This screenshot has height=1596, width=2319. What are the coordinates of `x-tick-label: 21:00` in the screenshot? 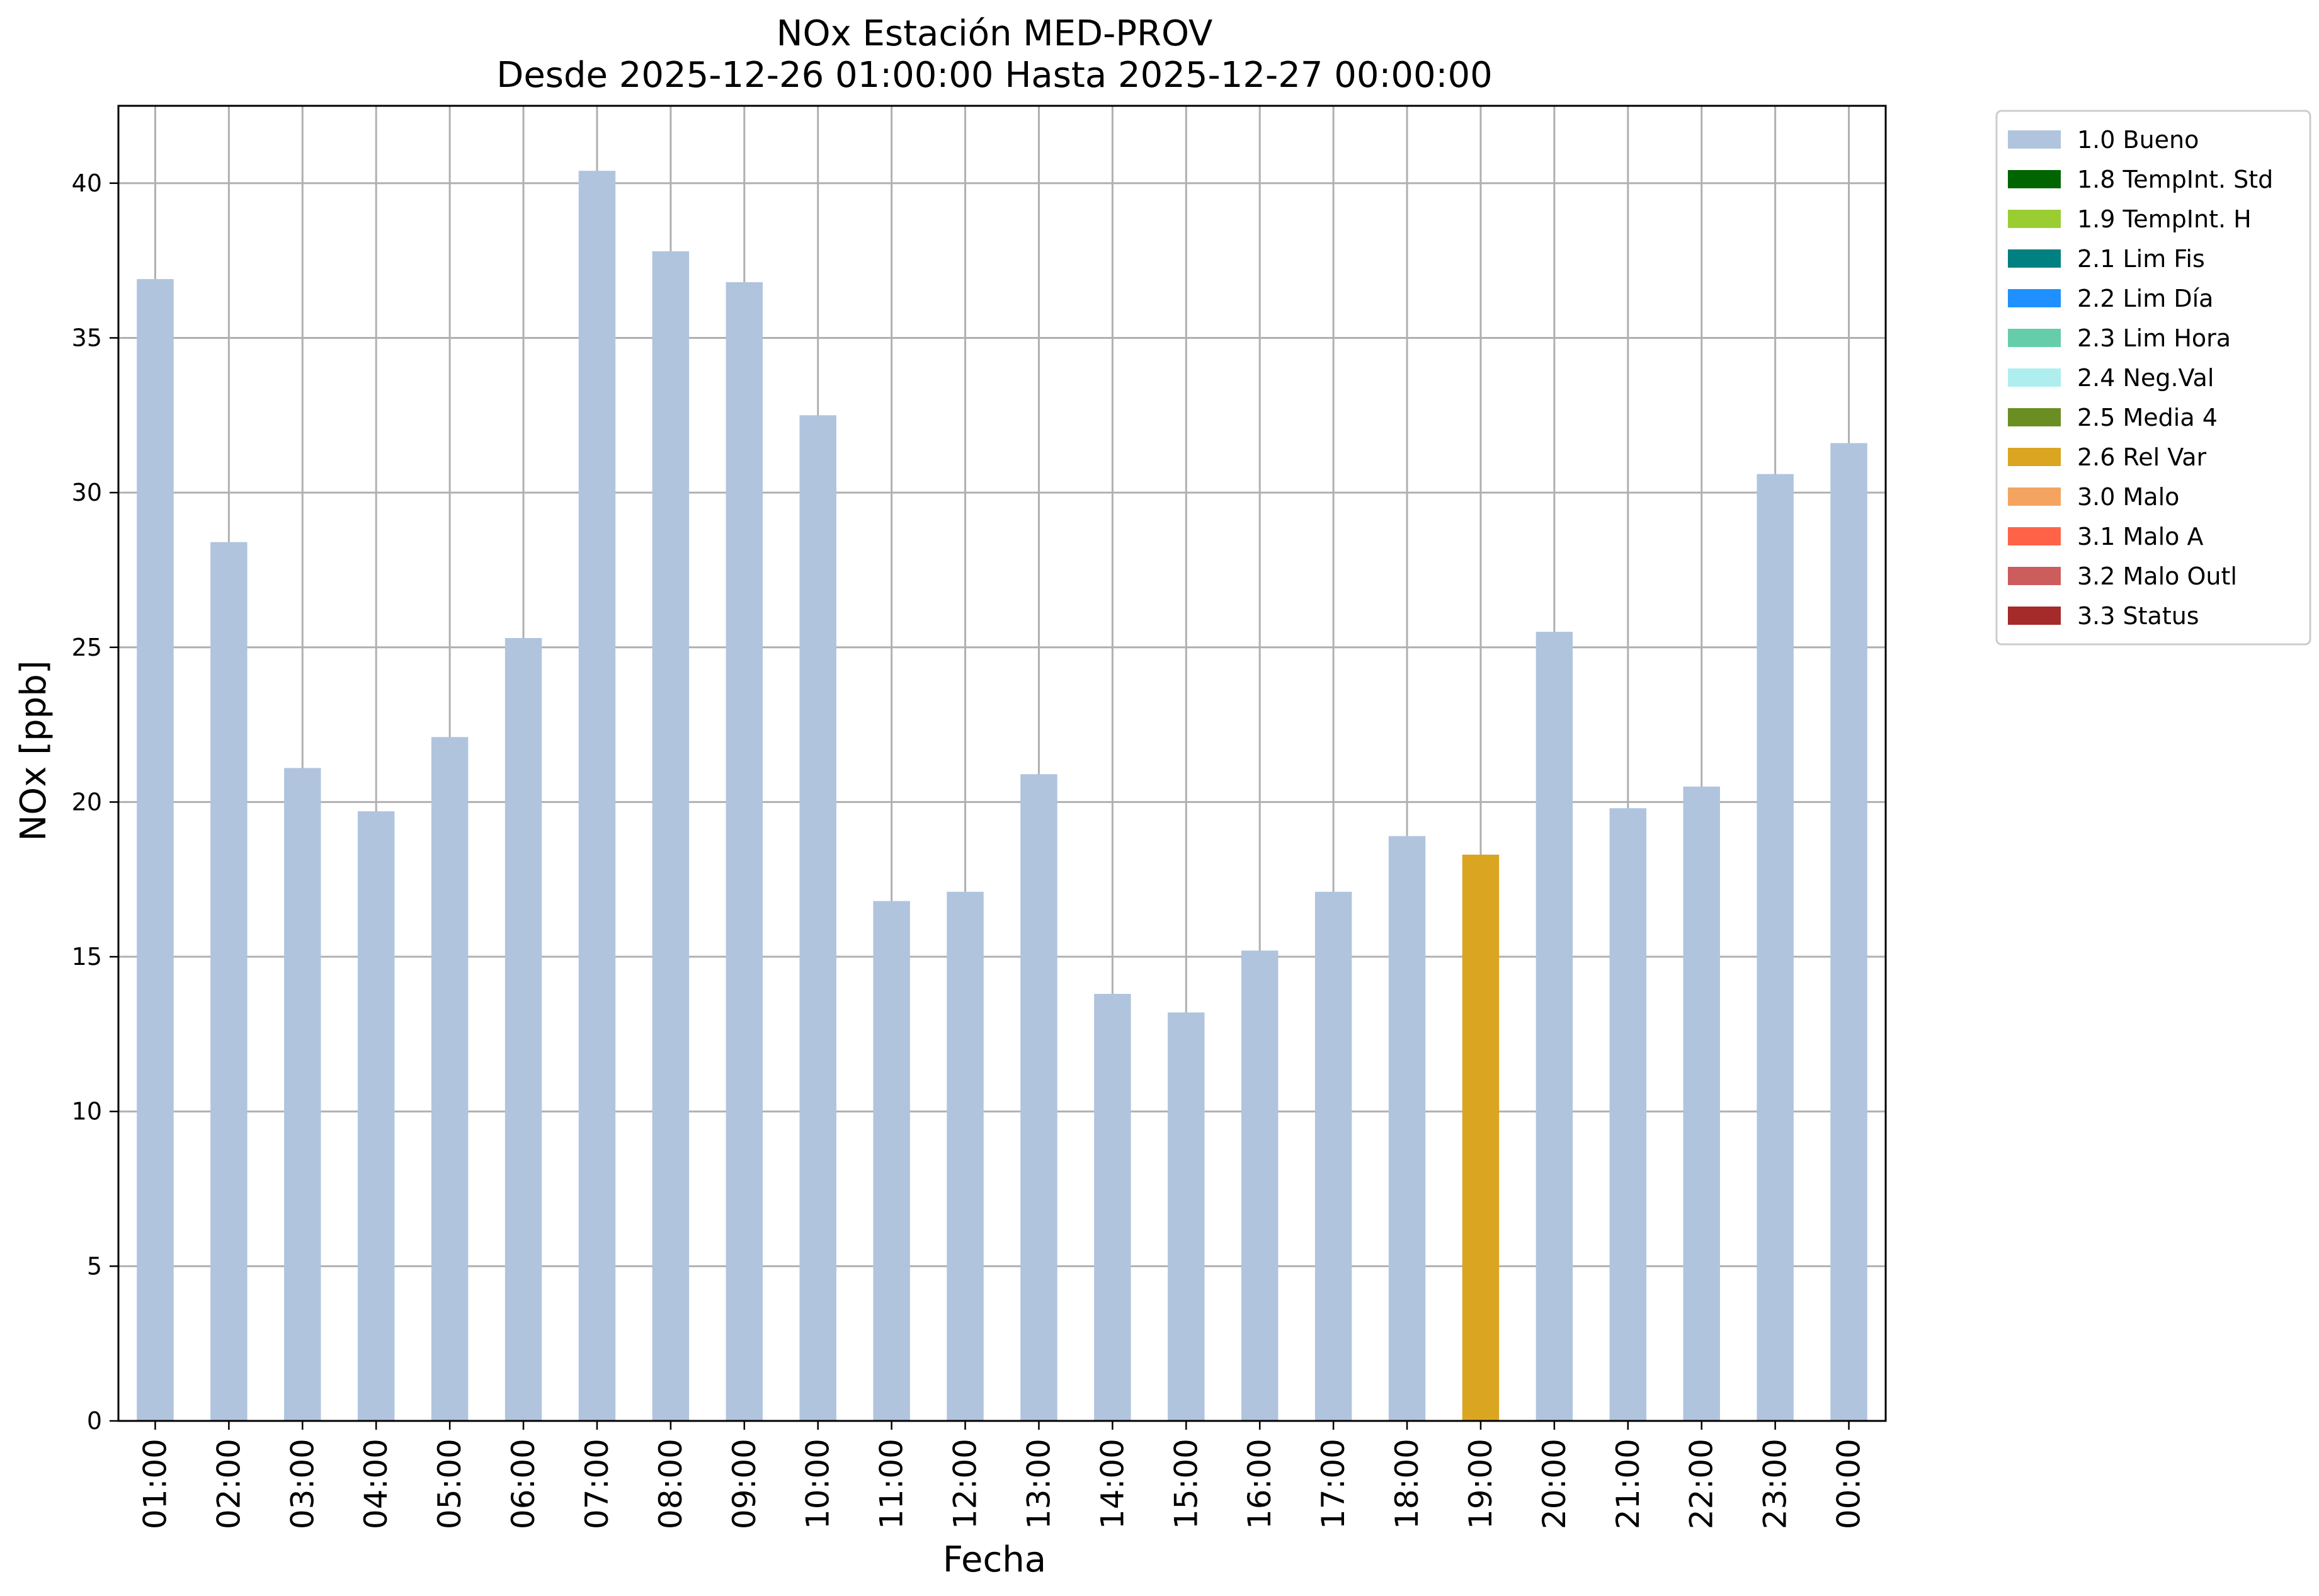 It's located at (1628, 1484).